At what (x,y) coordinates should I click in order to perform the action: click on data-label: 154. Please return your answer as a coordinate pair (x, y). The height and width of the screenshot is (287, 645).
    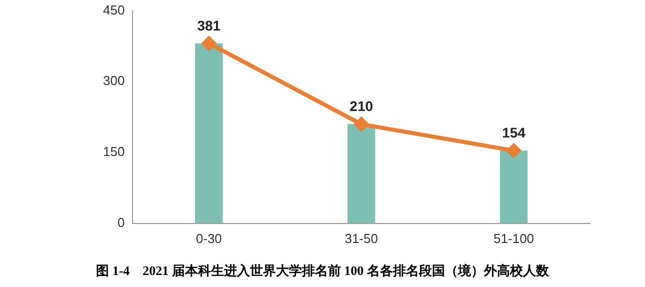
    Looking at the image, I should click on (514, 132).